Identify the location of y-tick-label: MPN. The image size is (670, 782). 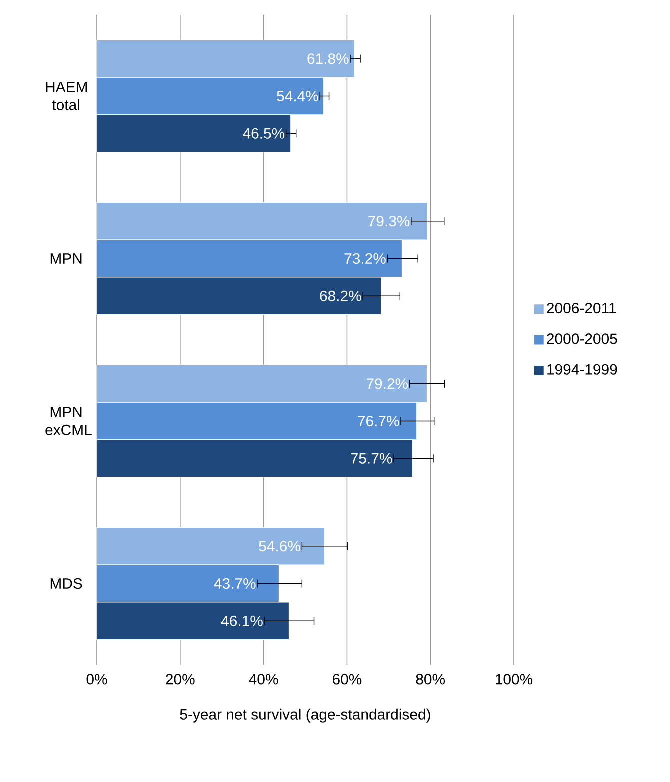
(66, 259).